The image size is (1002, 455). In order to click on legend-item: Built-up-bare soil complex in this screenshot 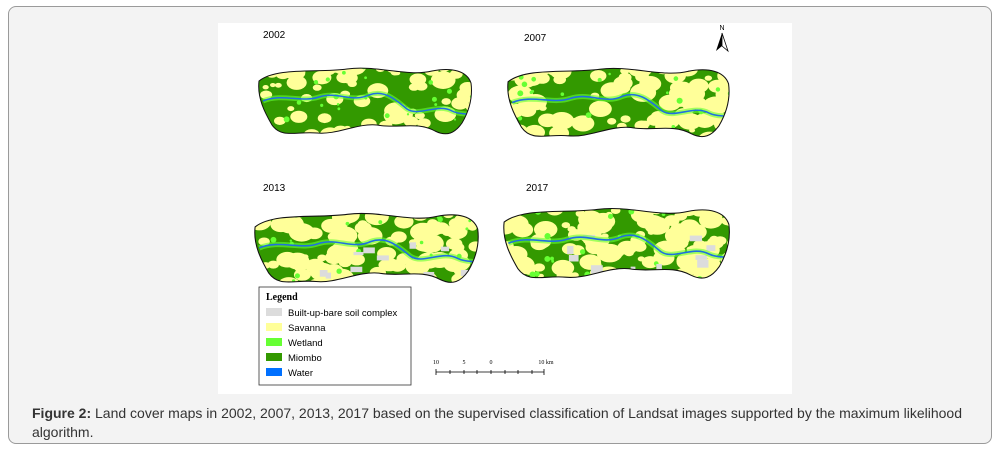, I will do `click(343, 313)`.